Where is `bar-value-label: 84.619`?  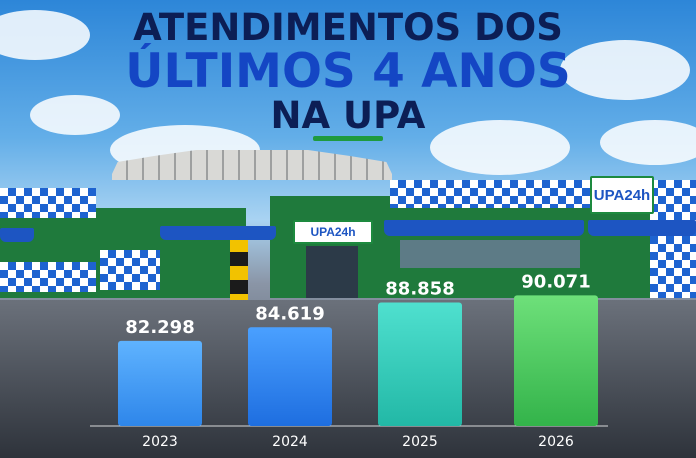 bar-value-label: 84.619 is located at coordinates (289, 313).